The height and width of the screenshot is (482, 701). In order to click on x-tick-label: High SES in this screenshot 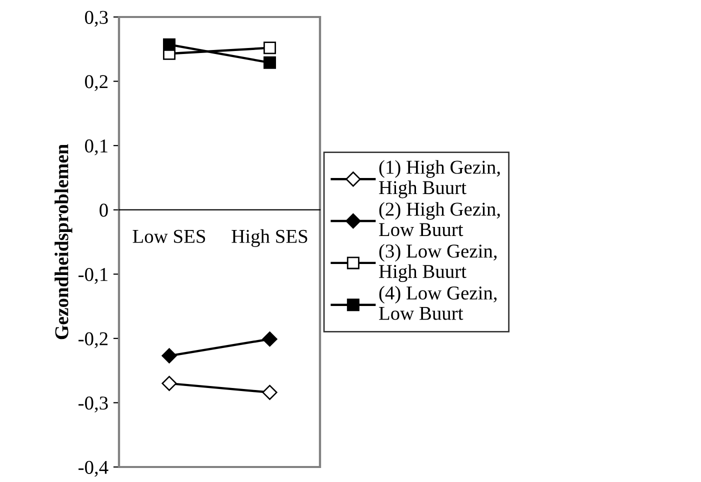, I will do `click(270, 238)`.